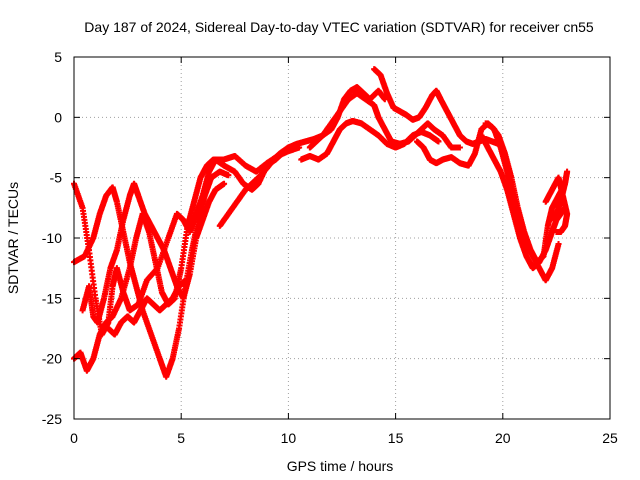  Describe the element at coordinates (74, 438) in the screenshot. I see `x-tick-label: 0` at that location.